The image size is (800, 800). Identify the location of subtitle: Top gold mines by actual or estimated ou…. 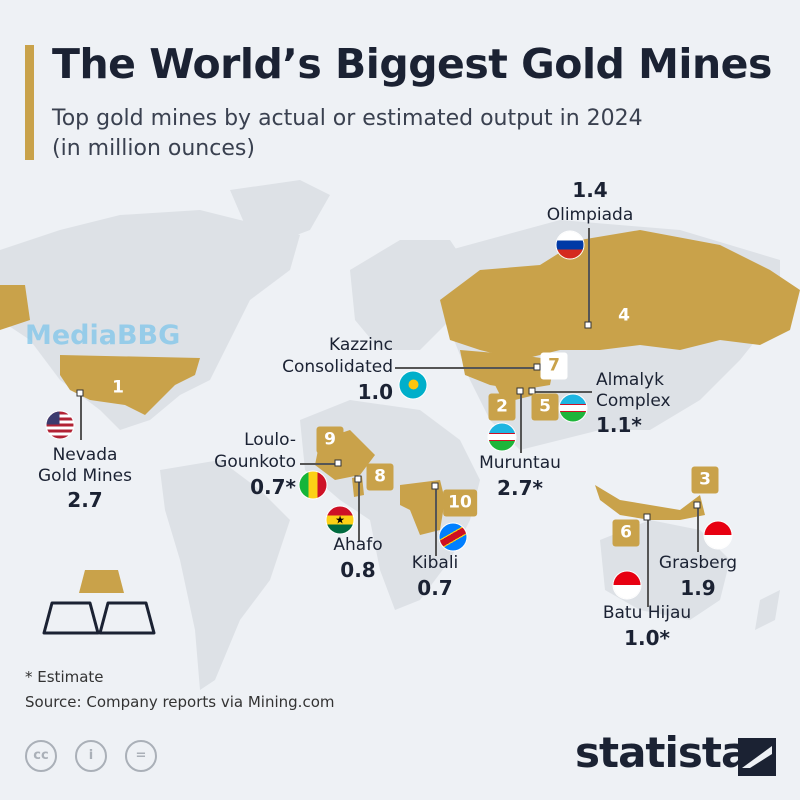
(347, 133).